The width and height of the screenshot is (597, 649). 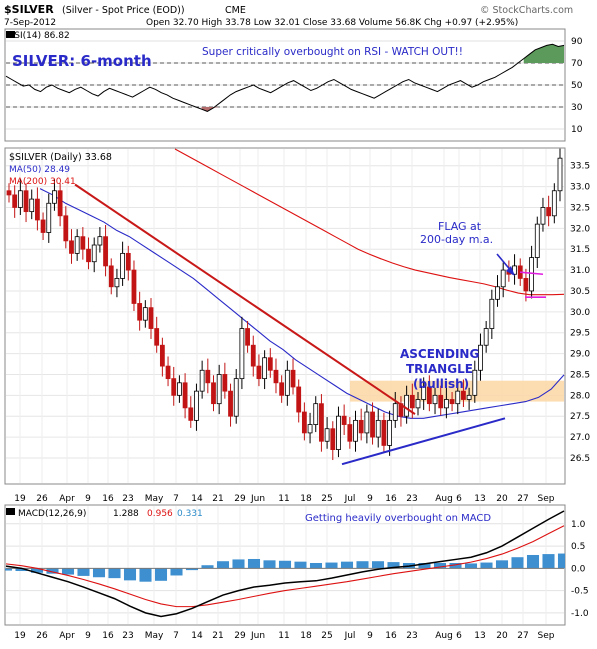 I want to click on rsi-title-annotation: SILVER: 6-month, so click(x=82, y=61).